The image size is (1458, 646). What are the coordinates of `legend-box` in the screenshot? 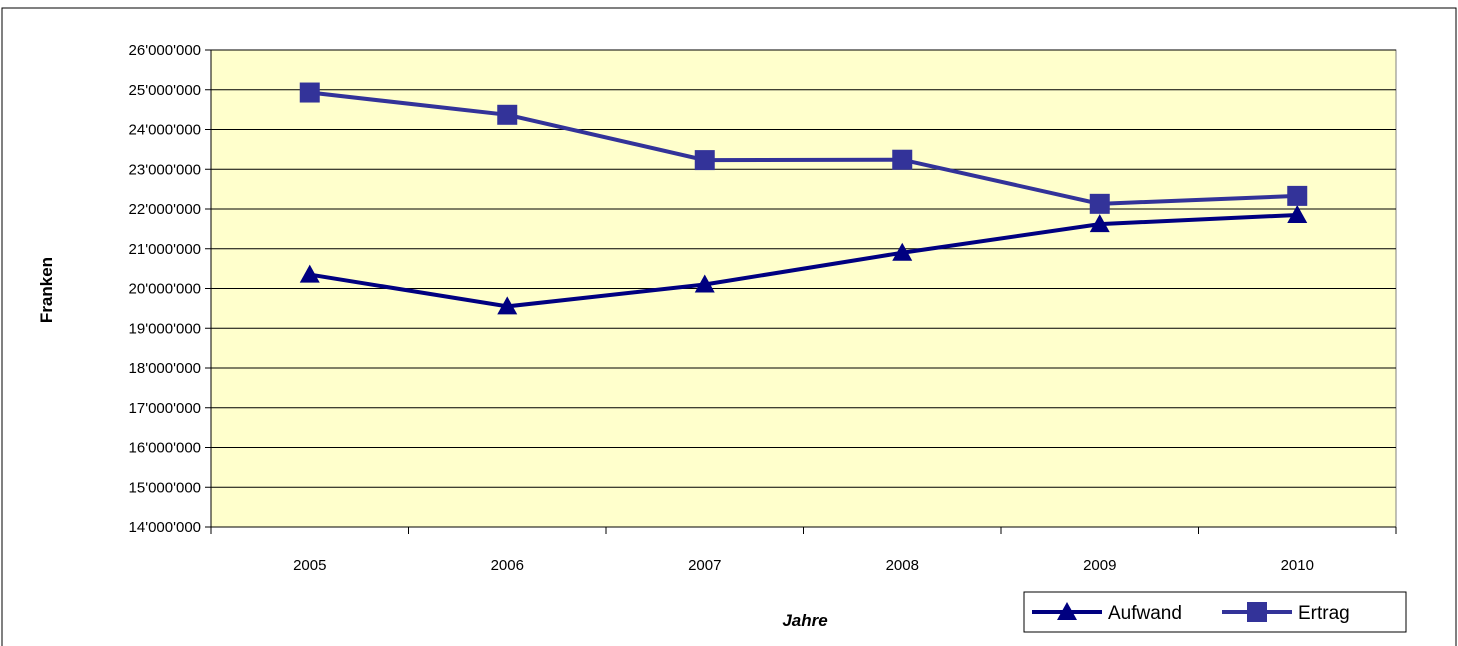 It's located at (1215, 612).